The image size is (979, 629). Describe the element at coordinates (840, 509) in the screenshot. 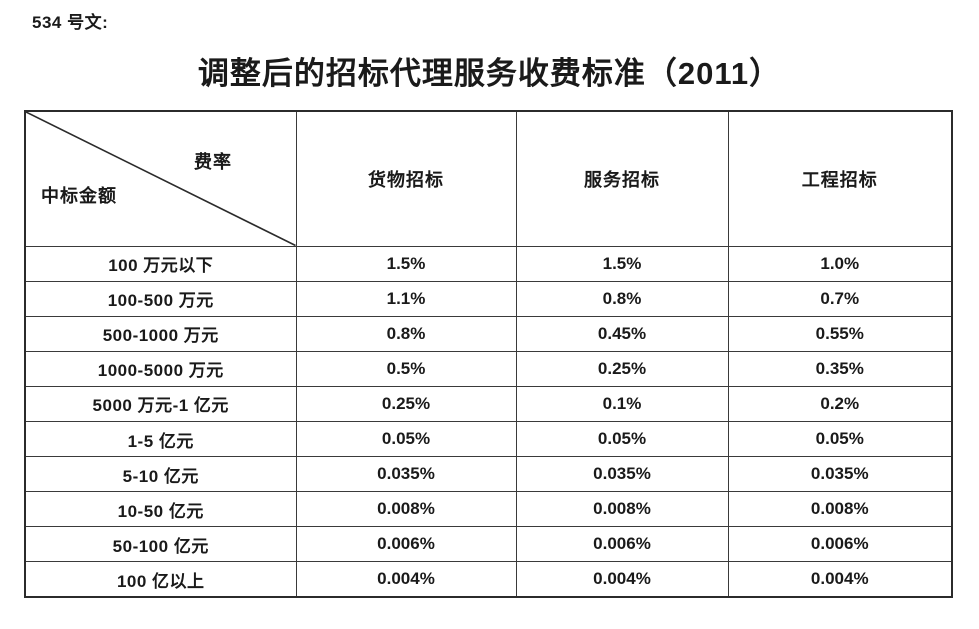

I see `rate-cell-engineering: 0.008%` at that location.